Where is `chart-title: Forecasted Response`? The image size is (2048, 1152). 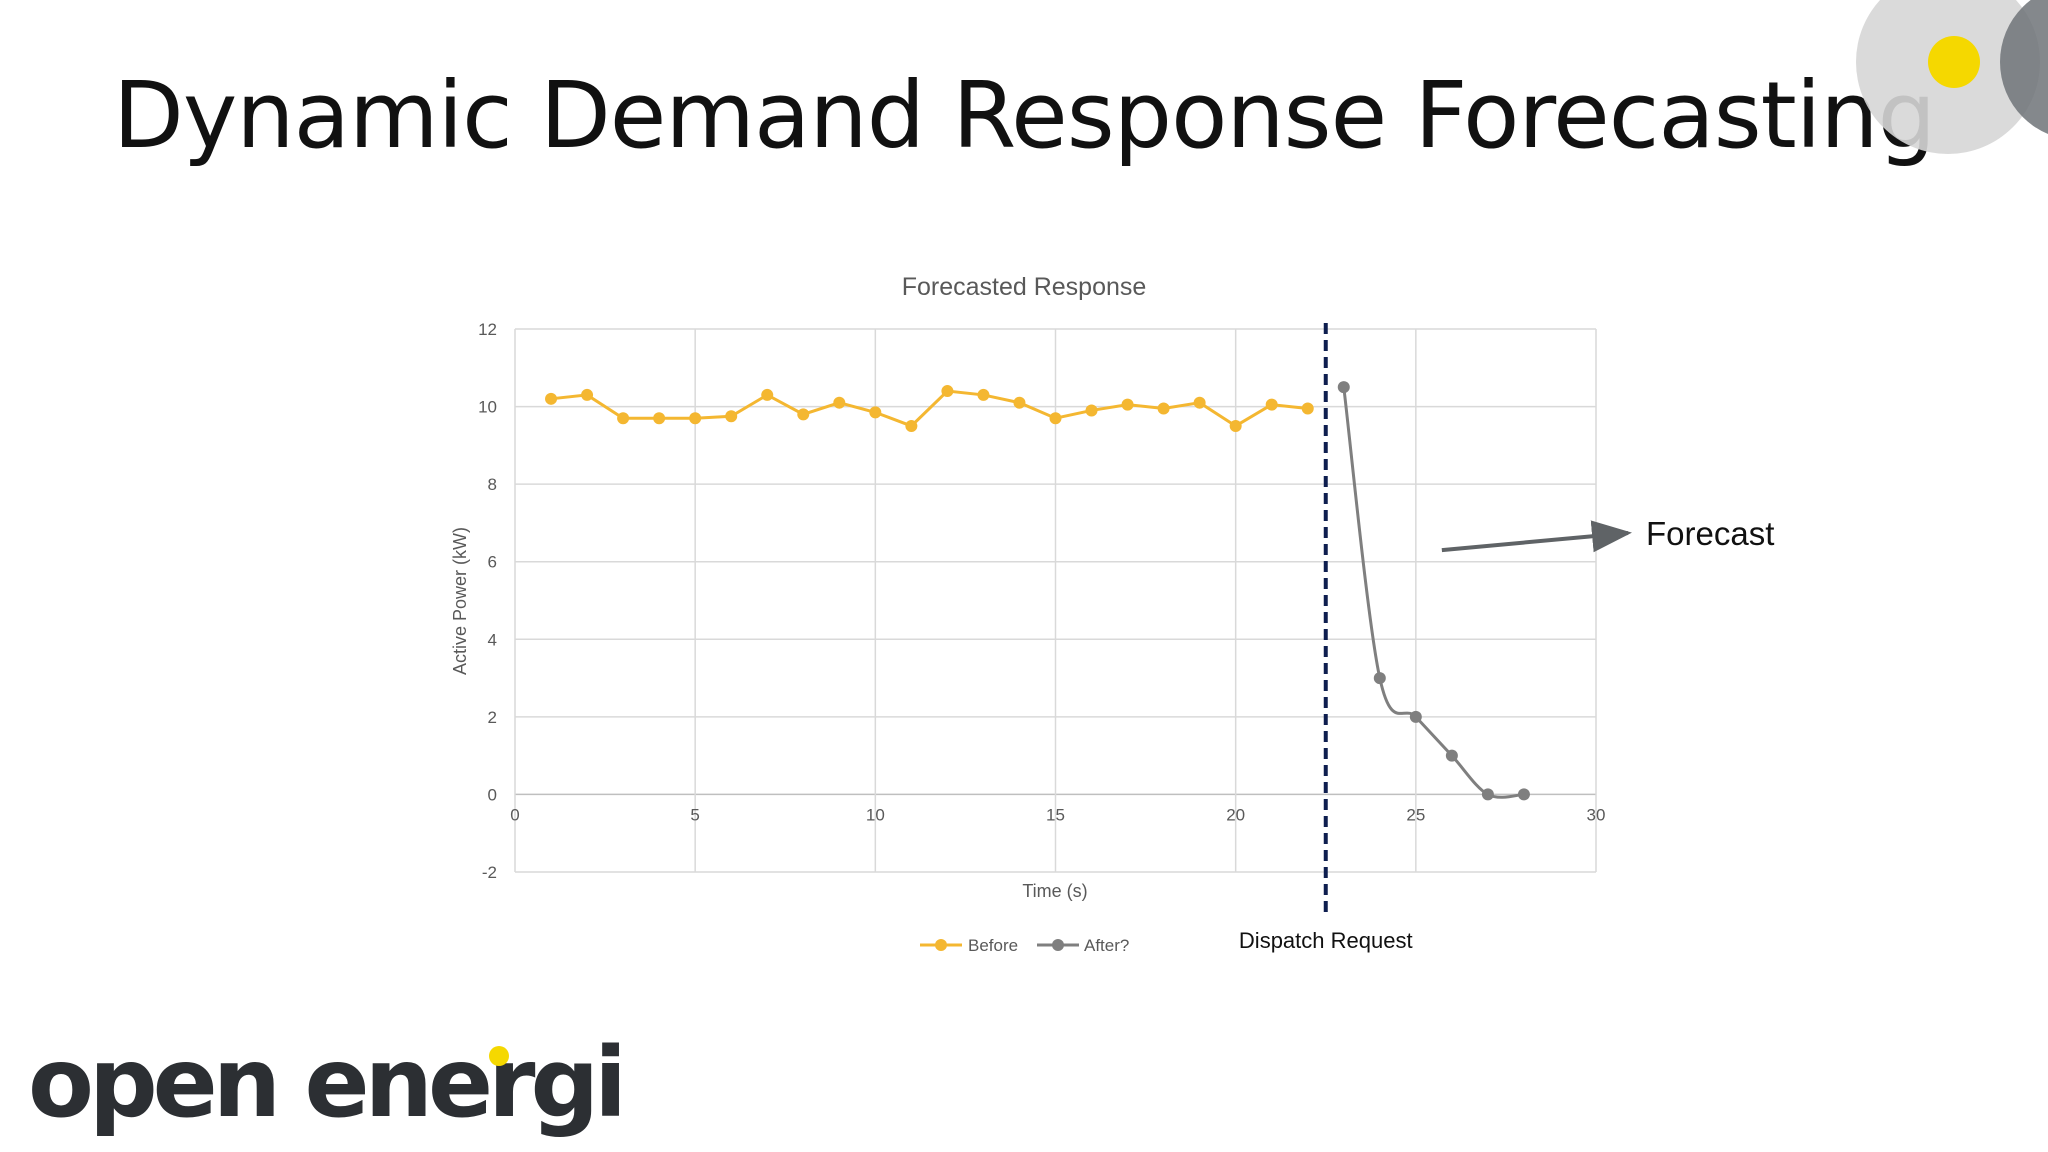 chart-title: Forecasted Response is located at coordinates (1024, 287).